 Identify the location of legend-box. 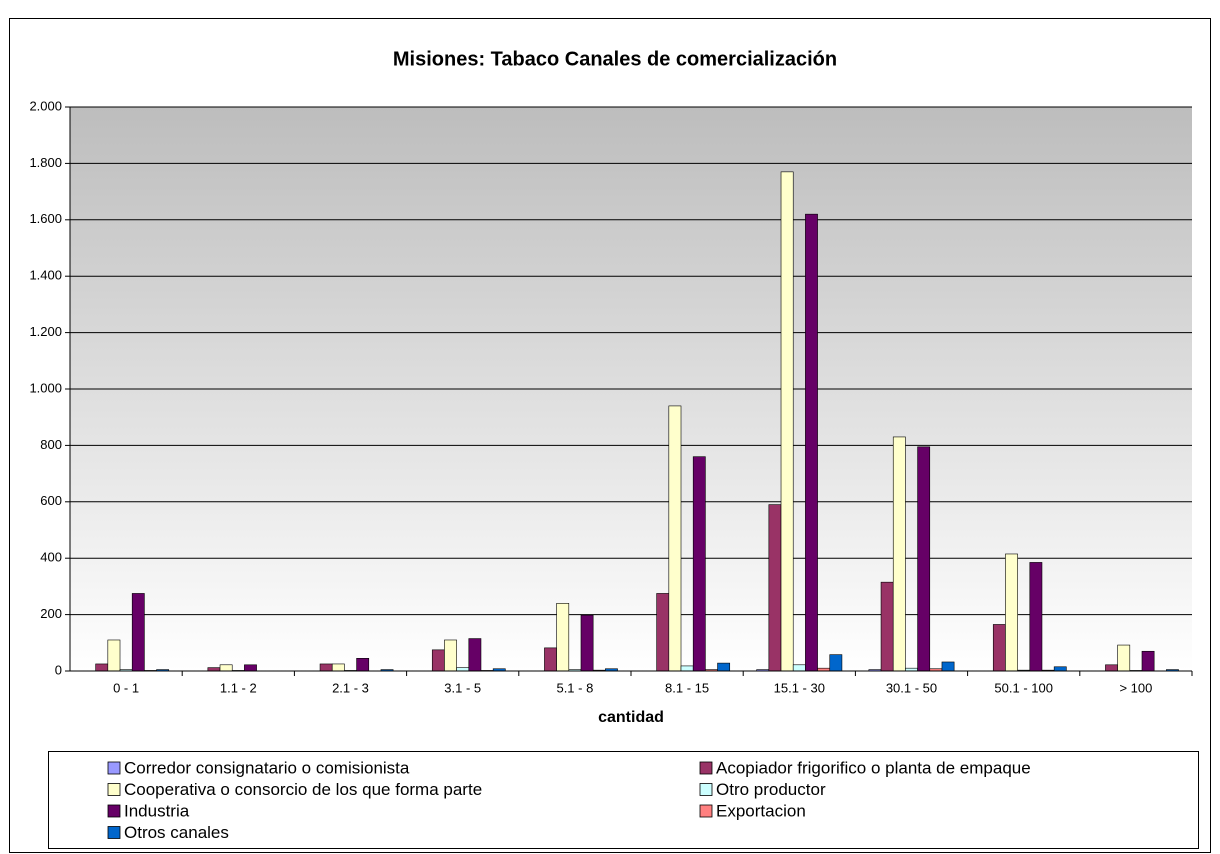
(623, 800).